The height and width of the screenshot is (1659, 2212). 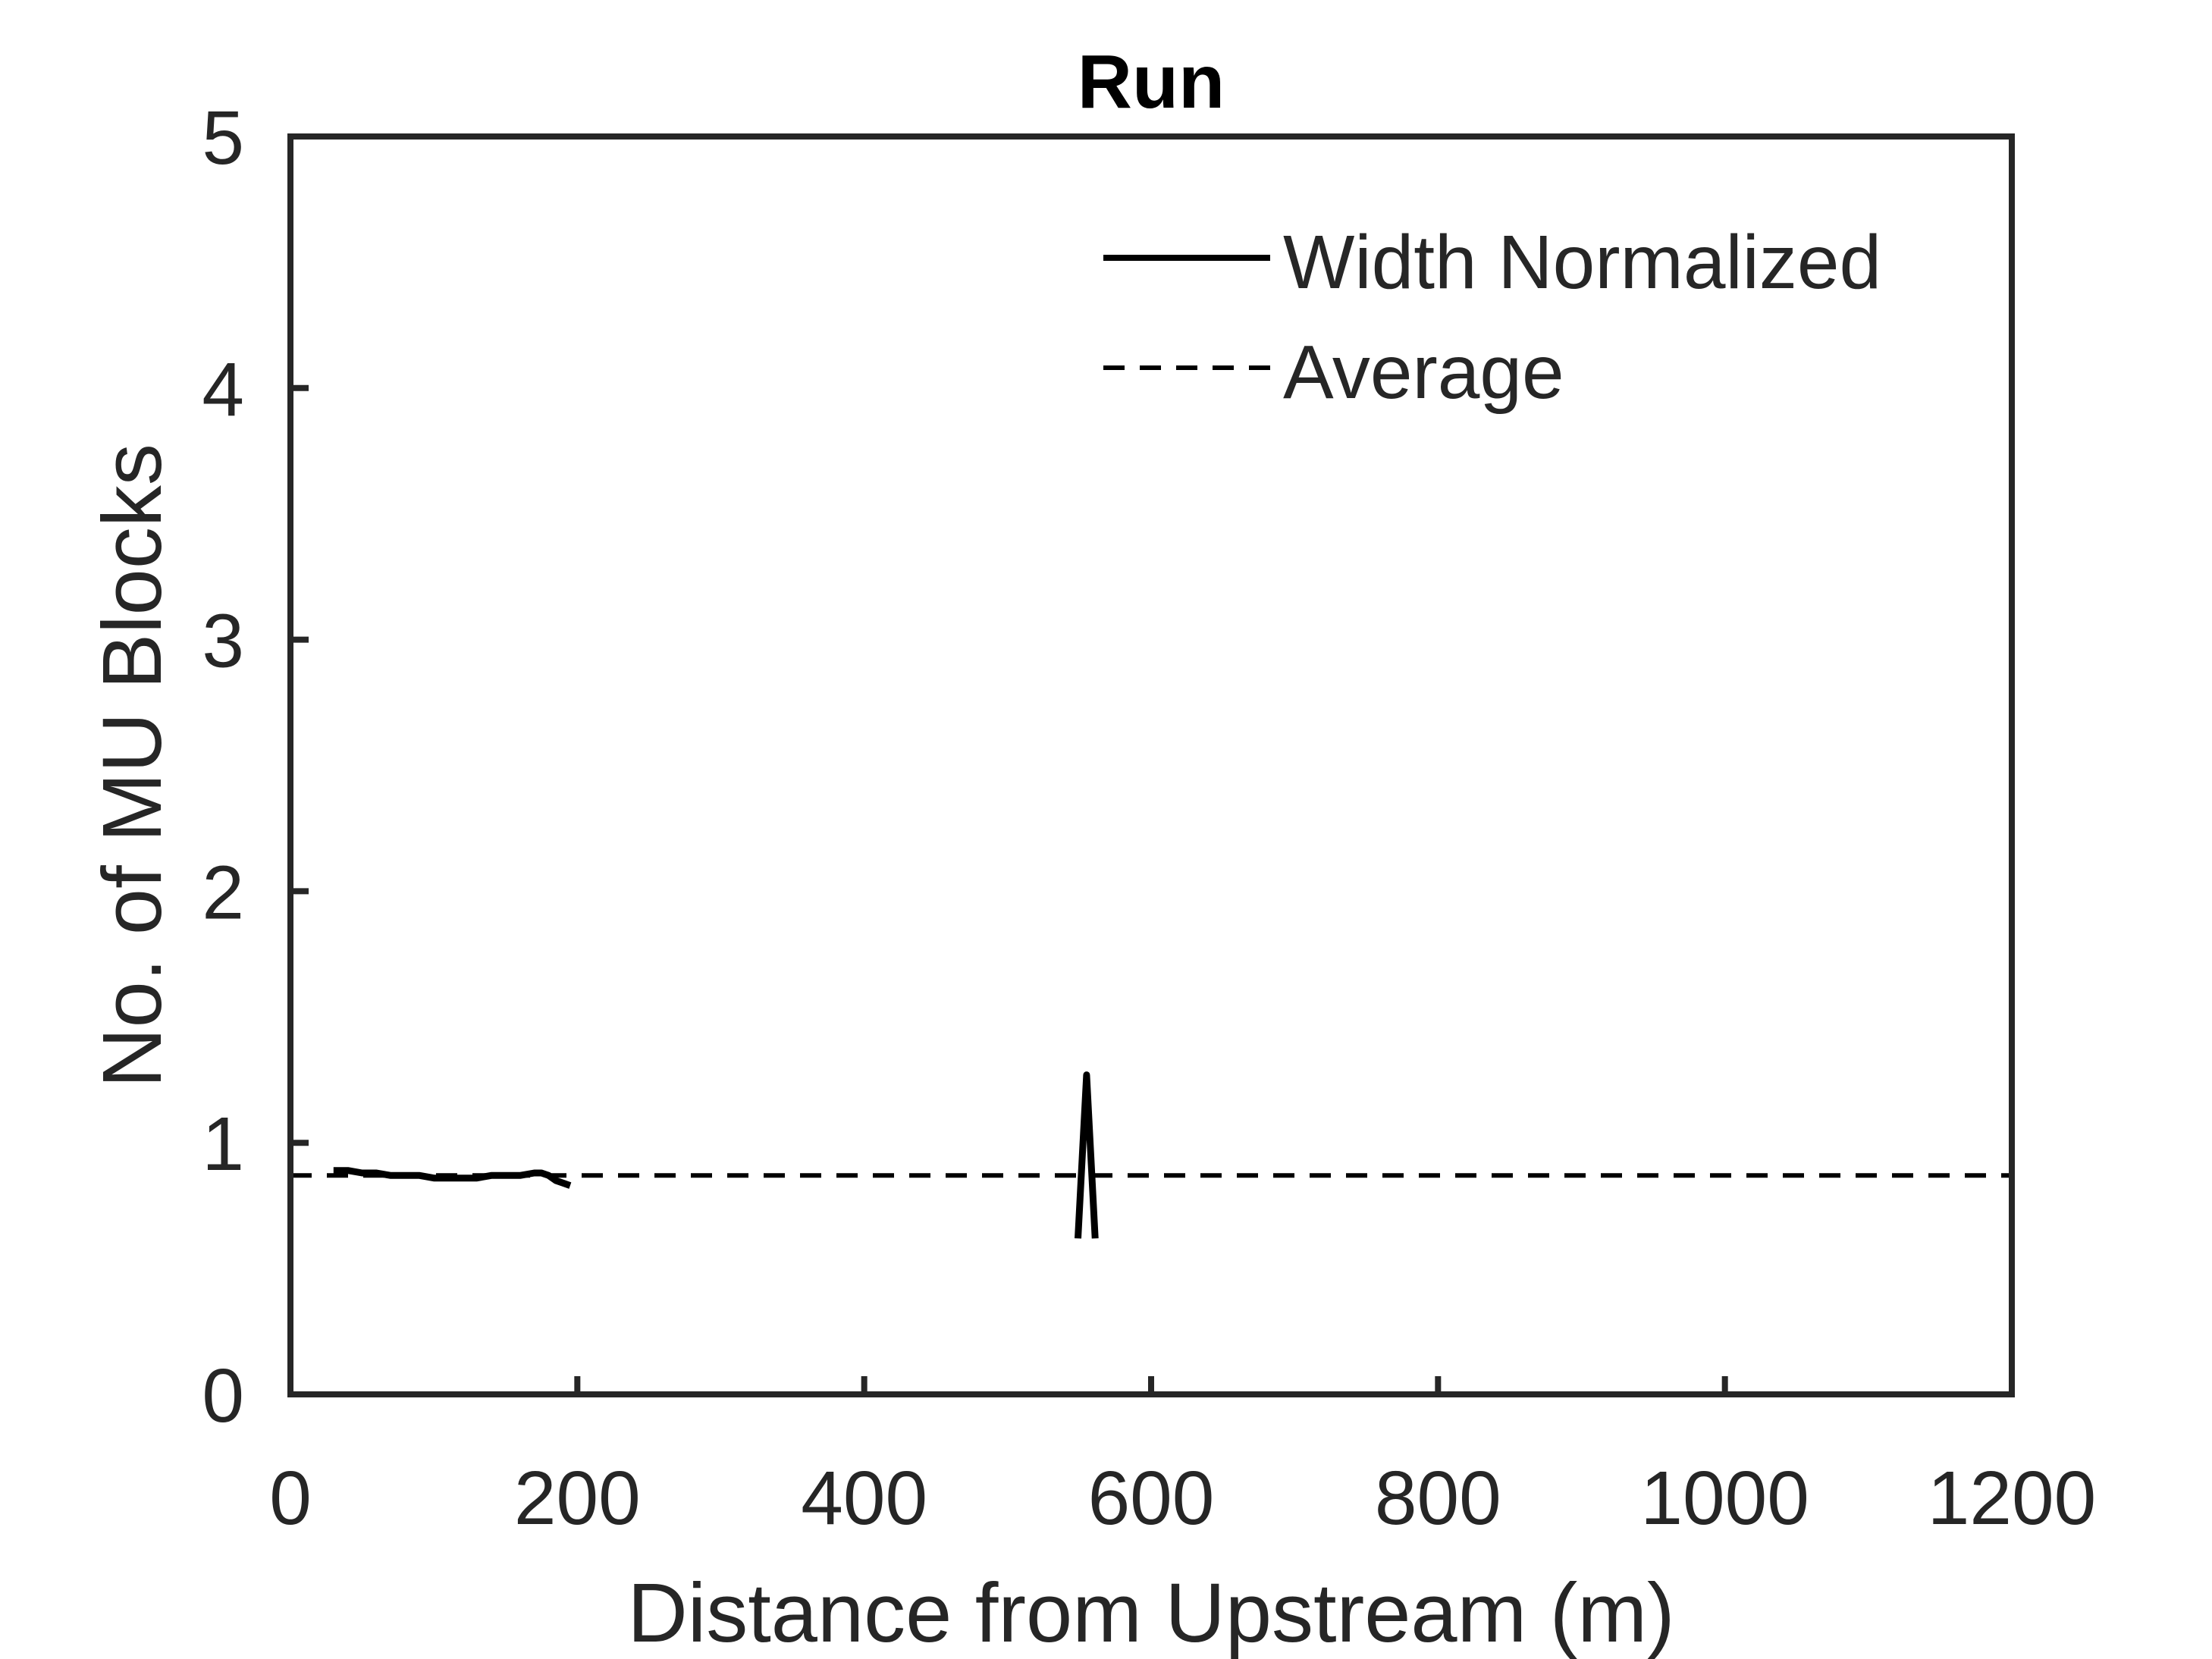 What do you see at coordinates (223, 138) in the screenshot?
I see `y-tick-label: 5` at bounding box center [223, 138].